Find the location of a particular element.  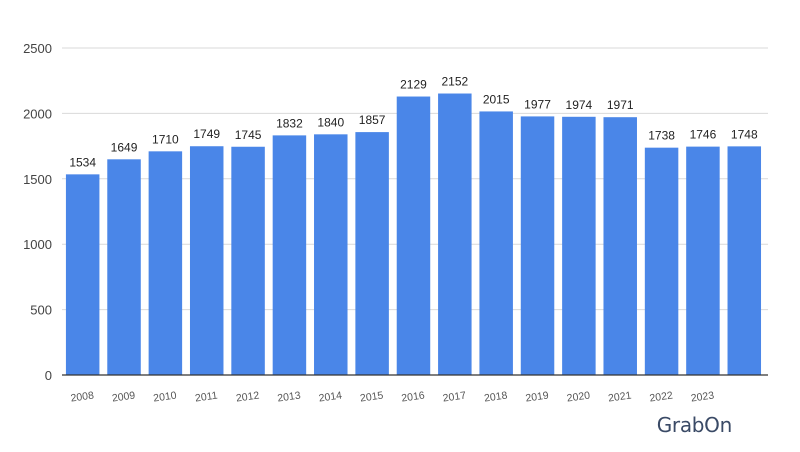

grabon-logo: GrabOn is located at coordinates (694, 425).